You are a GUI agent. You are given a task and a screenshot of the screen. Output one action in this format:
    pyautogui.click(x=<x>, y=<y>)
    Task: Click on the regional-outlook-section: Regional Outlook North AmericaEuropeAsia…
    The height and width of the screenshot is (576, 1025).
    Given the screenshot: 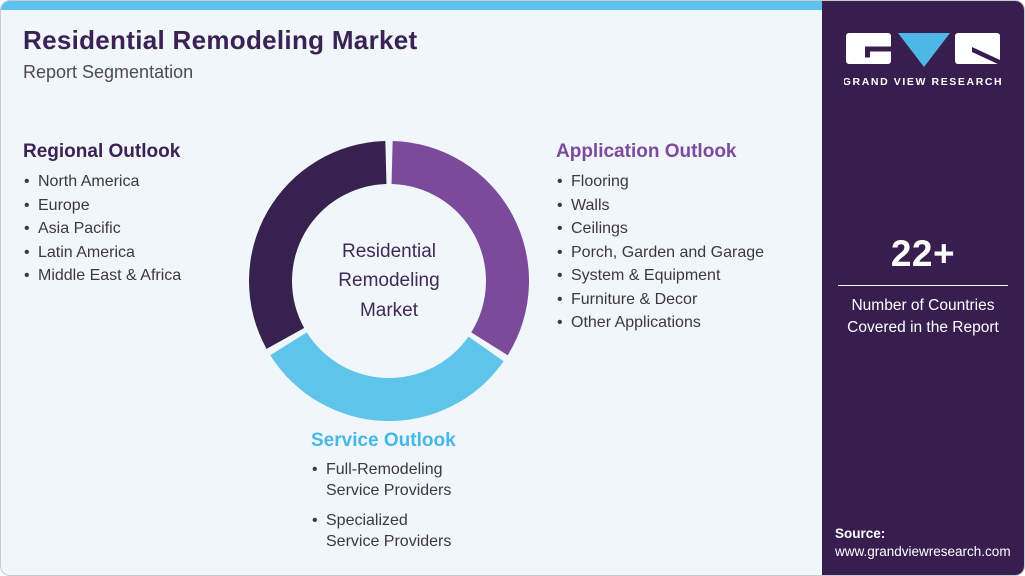 What is the action you would take?
    pyautogui.click(x=102, y=214)
    